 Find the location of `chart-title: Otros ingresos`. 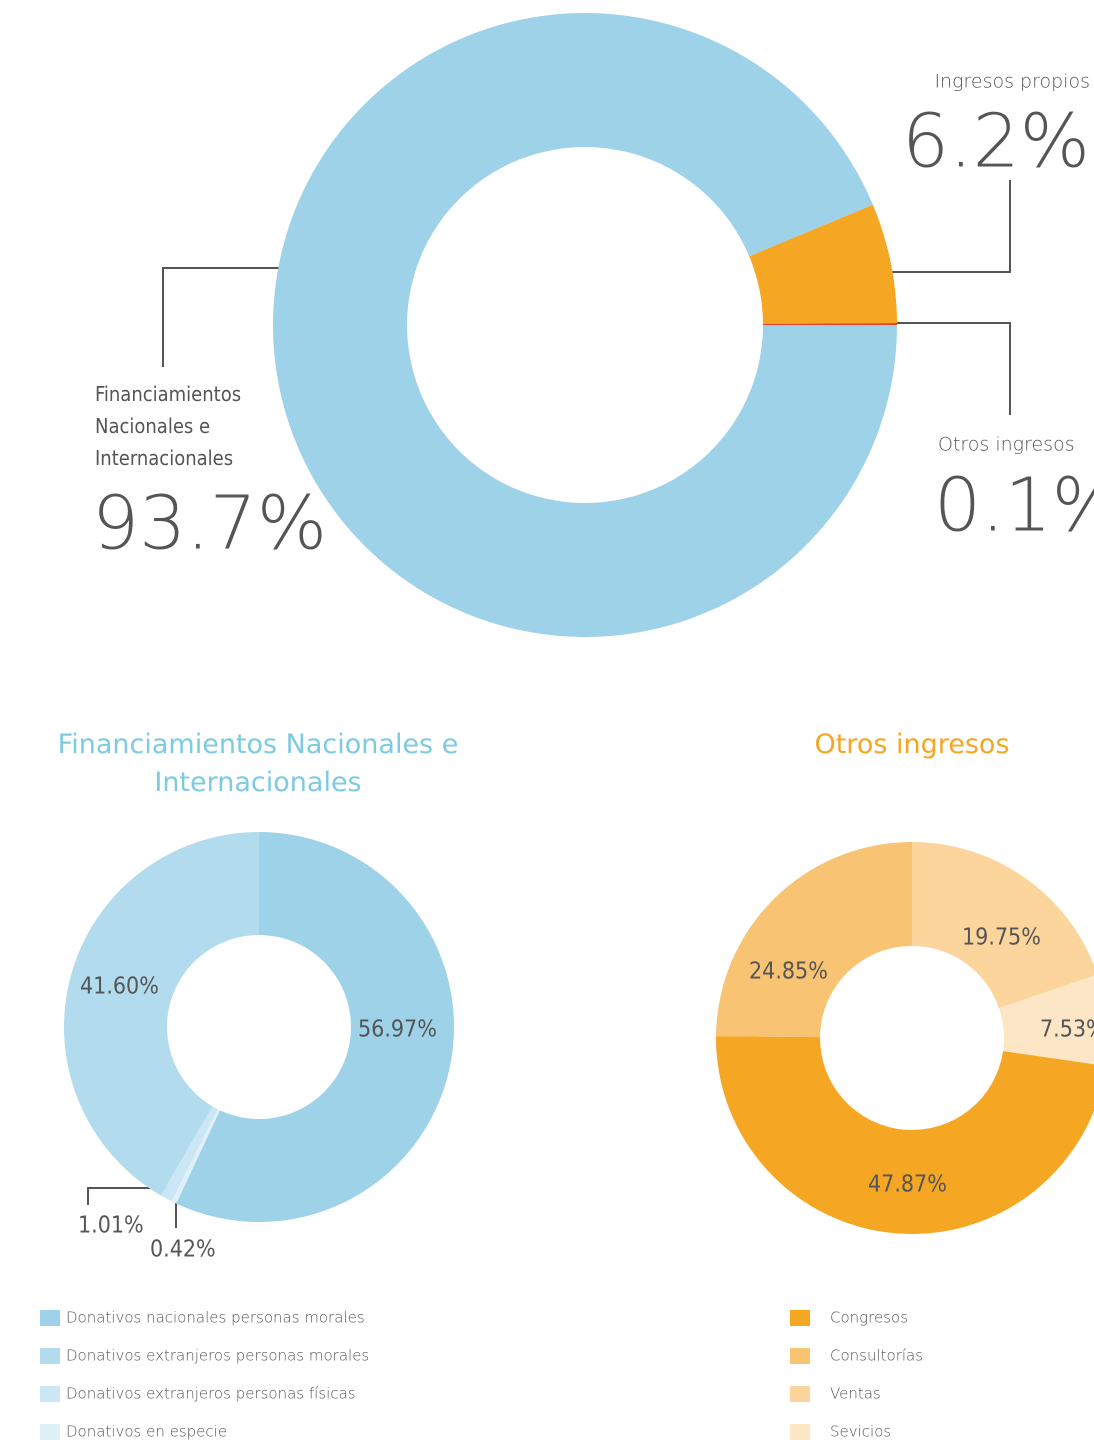

chart-title: Otros ingresos is located at coordinates (912, 744).